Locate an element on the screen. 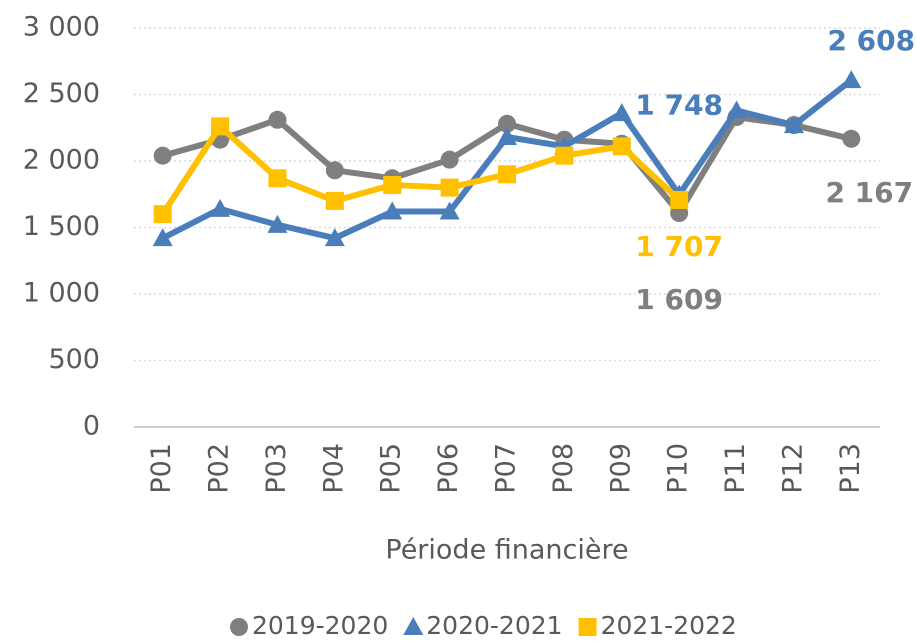  legend-label: 2021-2022 is located at coordinates (669, 625).